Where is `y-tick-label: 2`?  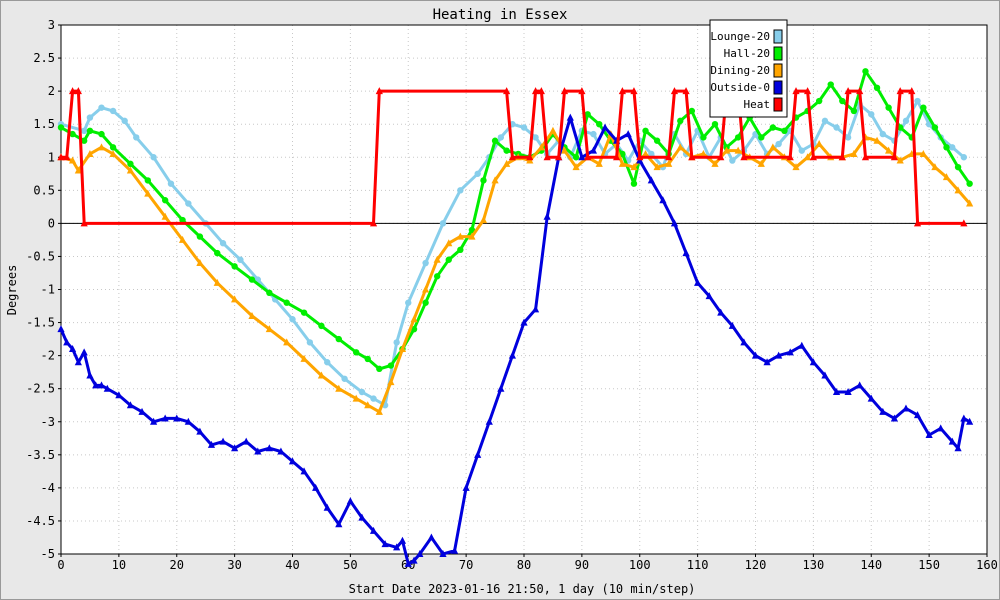
y-tick-label: 2 is located at coordinates (51, 91).